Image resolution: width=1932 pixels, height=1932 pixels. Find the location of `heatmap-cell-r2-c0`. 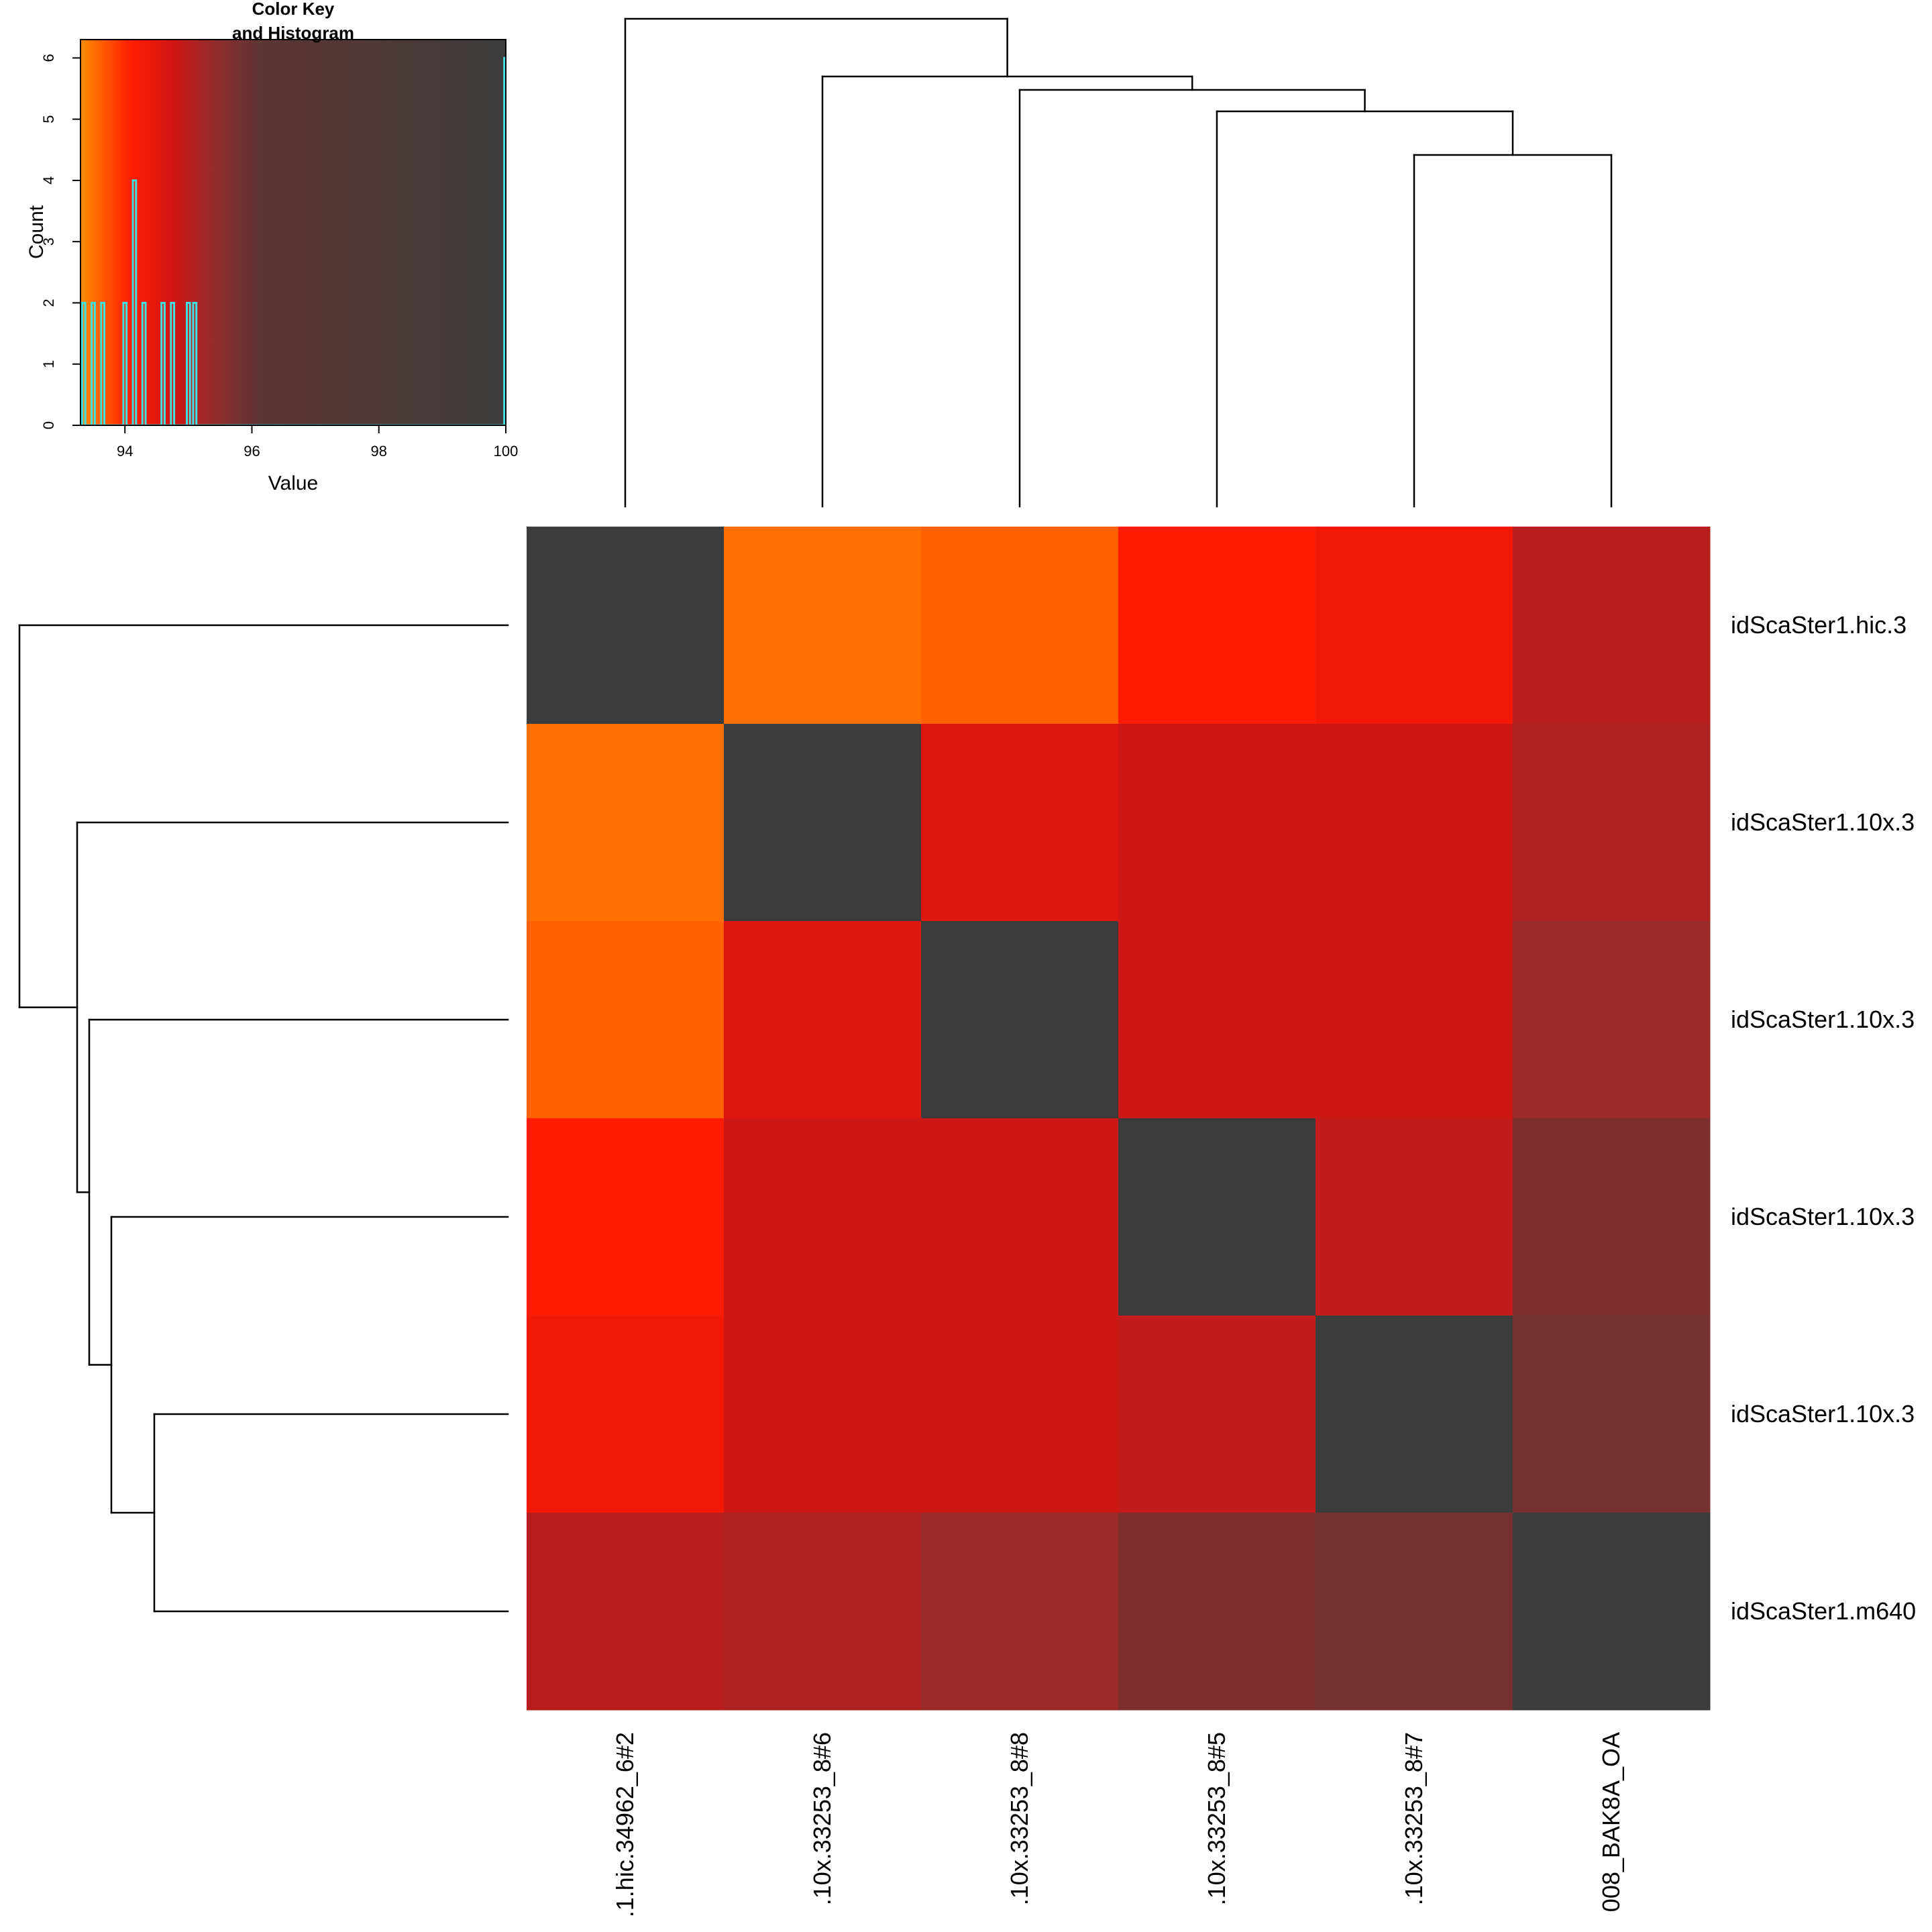

heatmap-cell-r2-c0 is located at coordinates (625, 1020).